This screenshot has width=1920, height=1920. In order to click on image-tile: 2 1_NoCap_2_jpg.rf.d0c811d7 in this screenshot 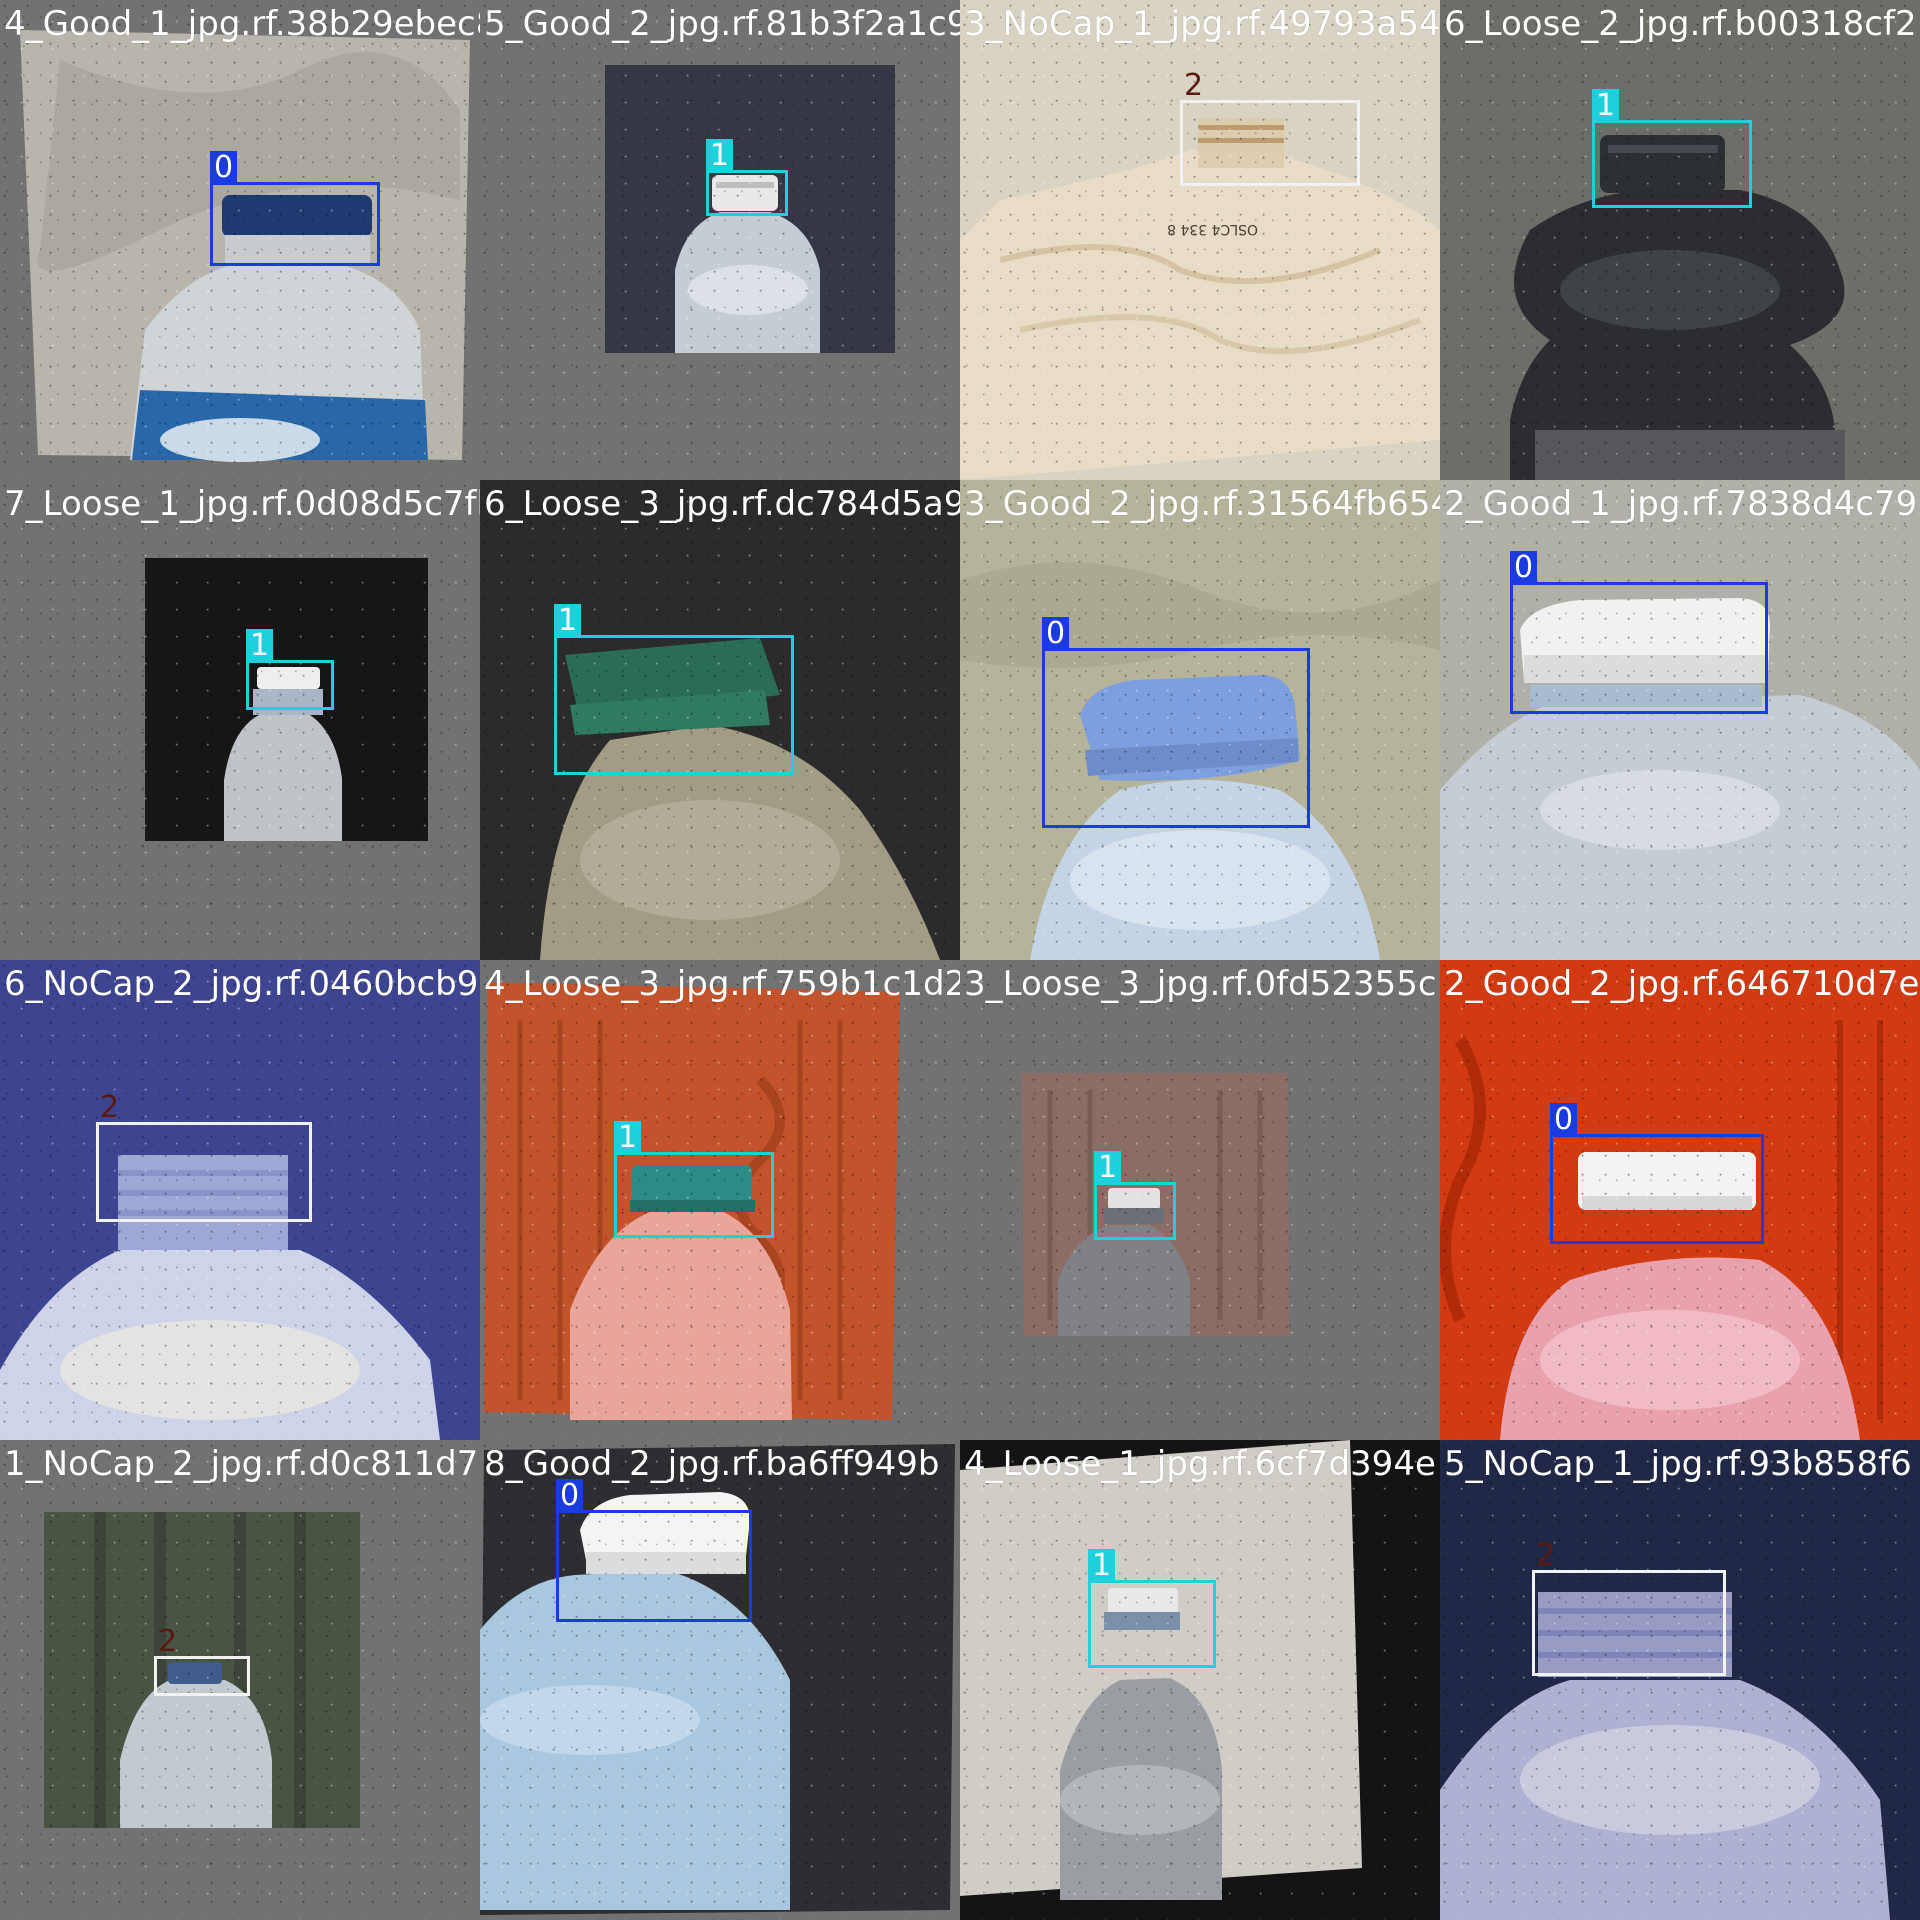, I will do `click(240, 1680)`.